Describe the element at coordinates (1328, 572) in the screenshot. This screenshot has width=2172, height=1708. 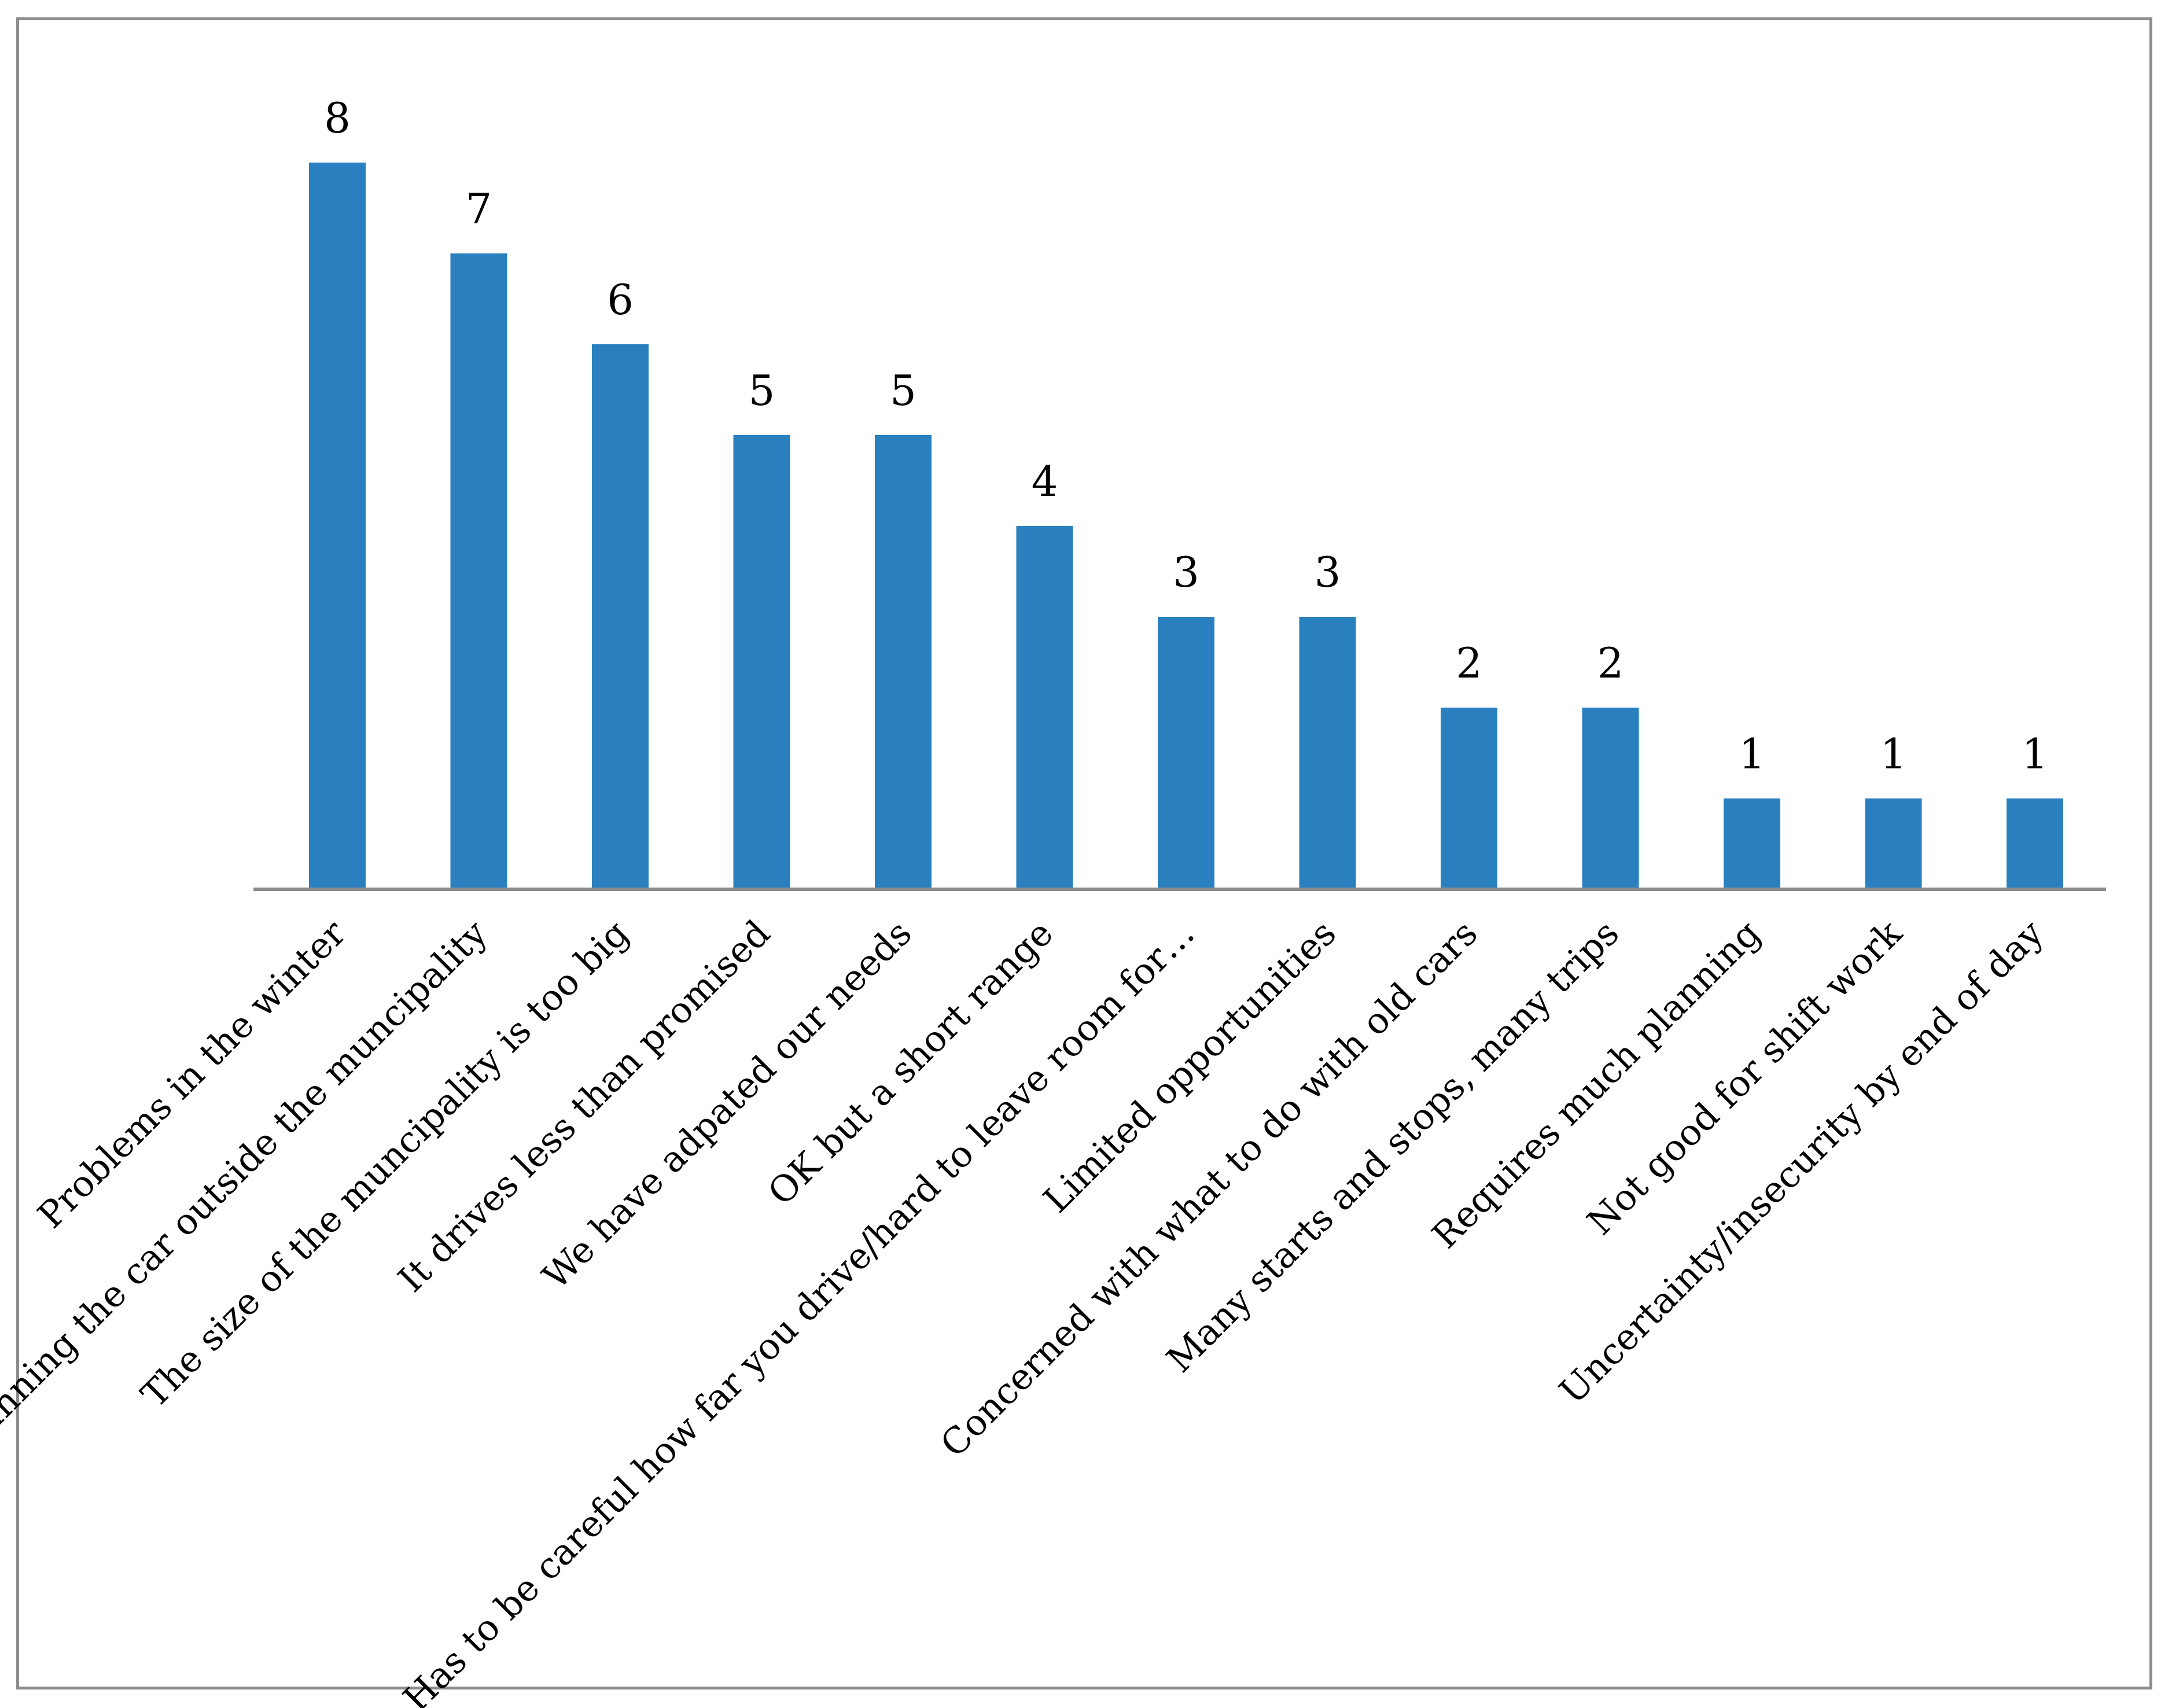
I see `data-label-8: 3` at that location.